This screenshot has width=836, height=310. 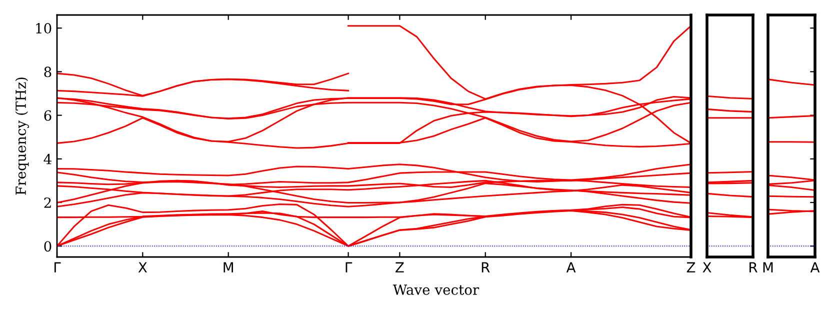 What do you see at coordinates (48, 246) in the screenshot?
I see `y-tick-label: 0` at bounding box center [48, 246].